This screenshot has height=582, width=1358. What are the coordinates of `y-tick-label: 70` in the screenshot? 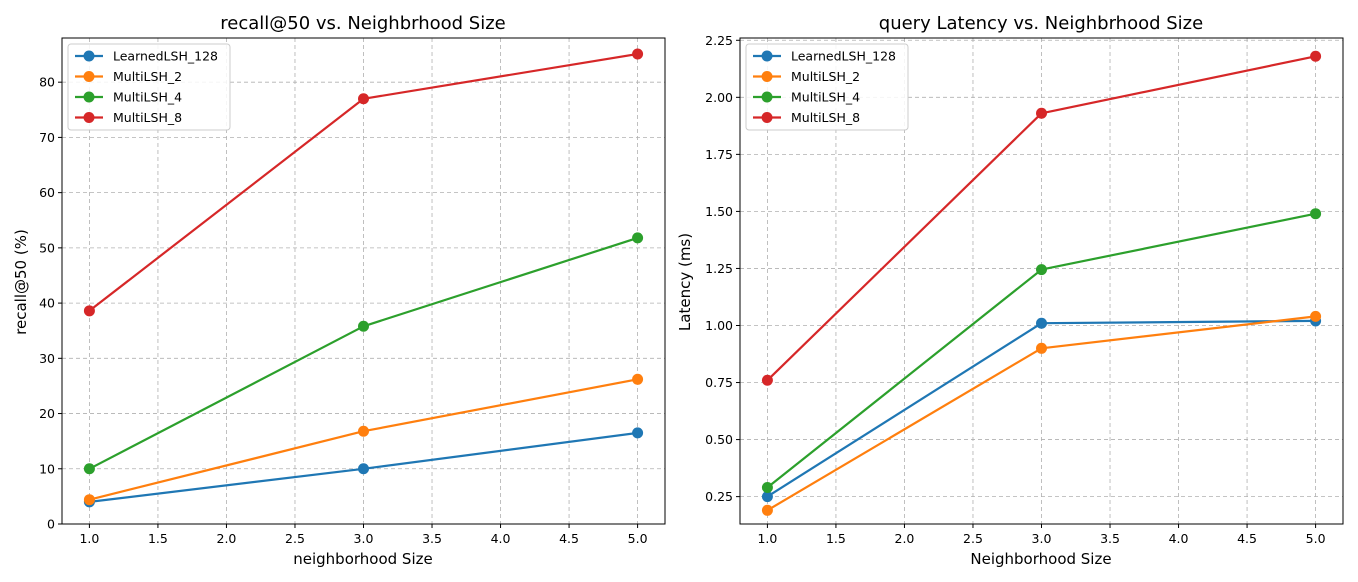 It's located at (47, 137).